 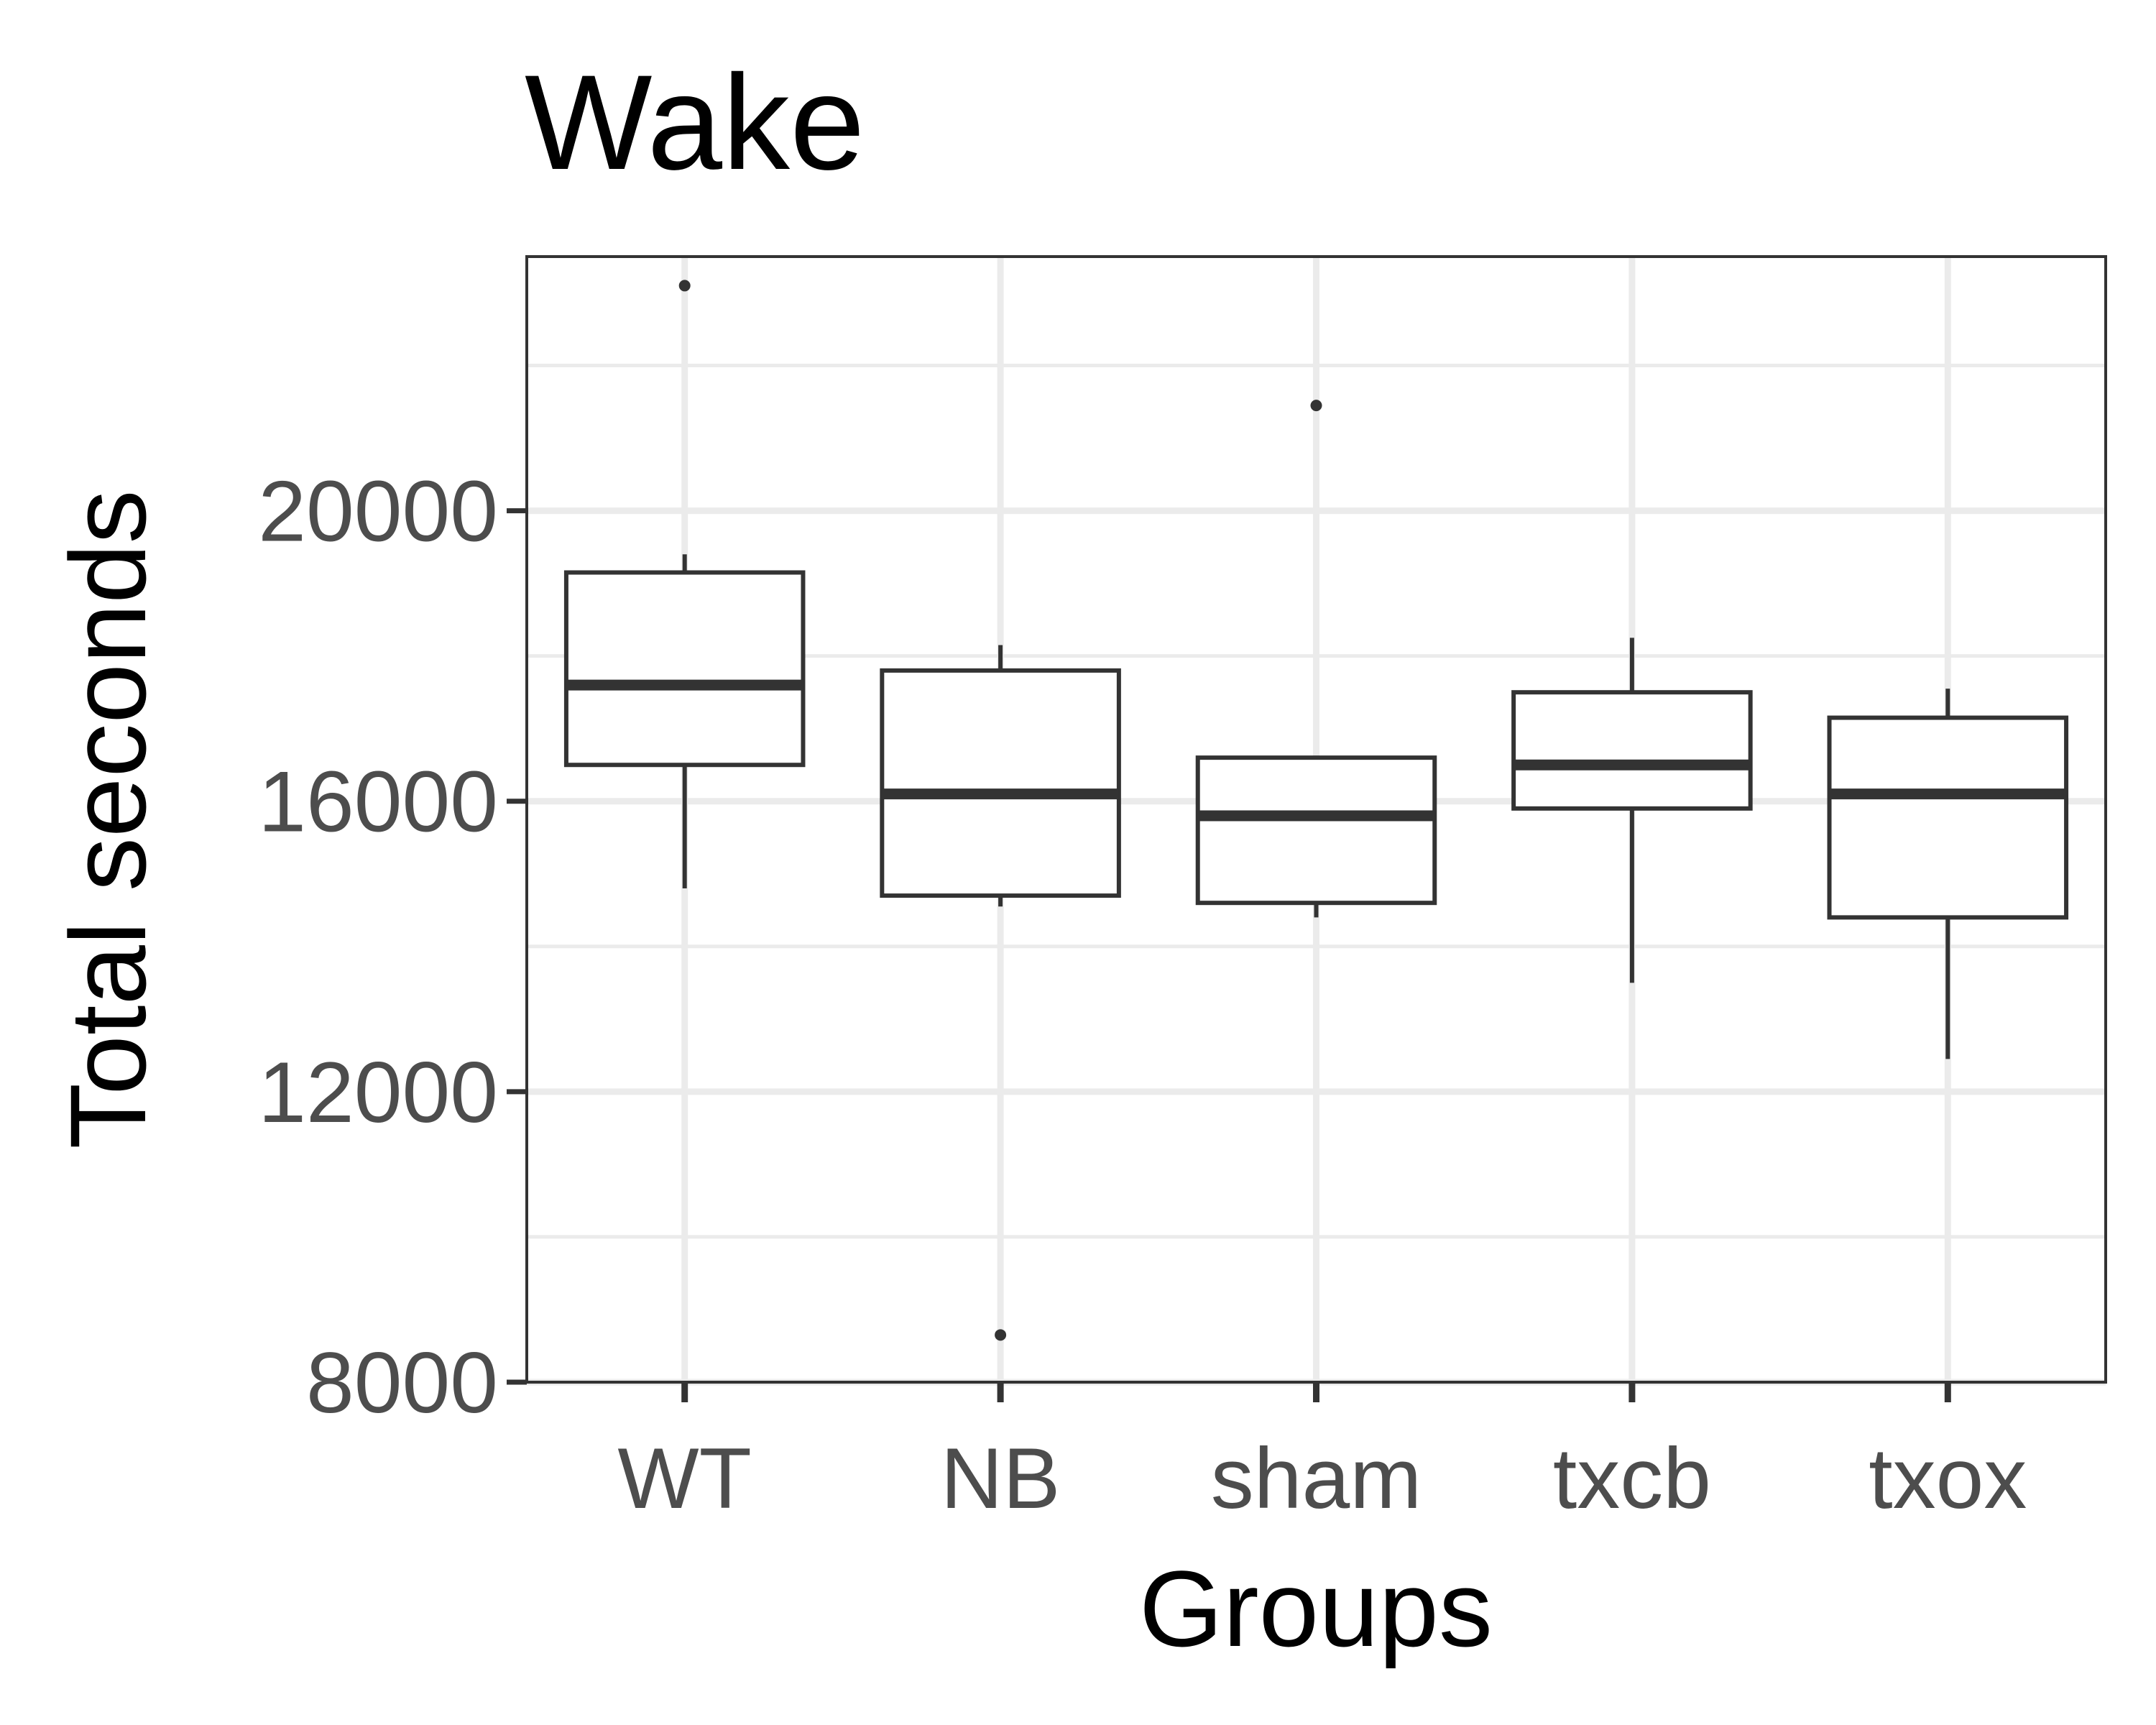 I want to click on box-txcb, so click(x=1632, y=810).